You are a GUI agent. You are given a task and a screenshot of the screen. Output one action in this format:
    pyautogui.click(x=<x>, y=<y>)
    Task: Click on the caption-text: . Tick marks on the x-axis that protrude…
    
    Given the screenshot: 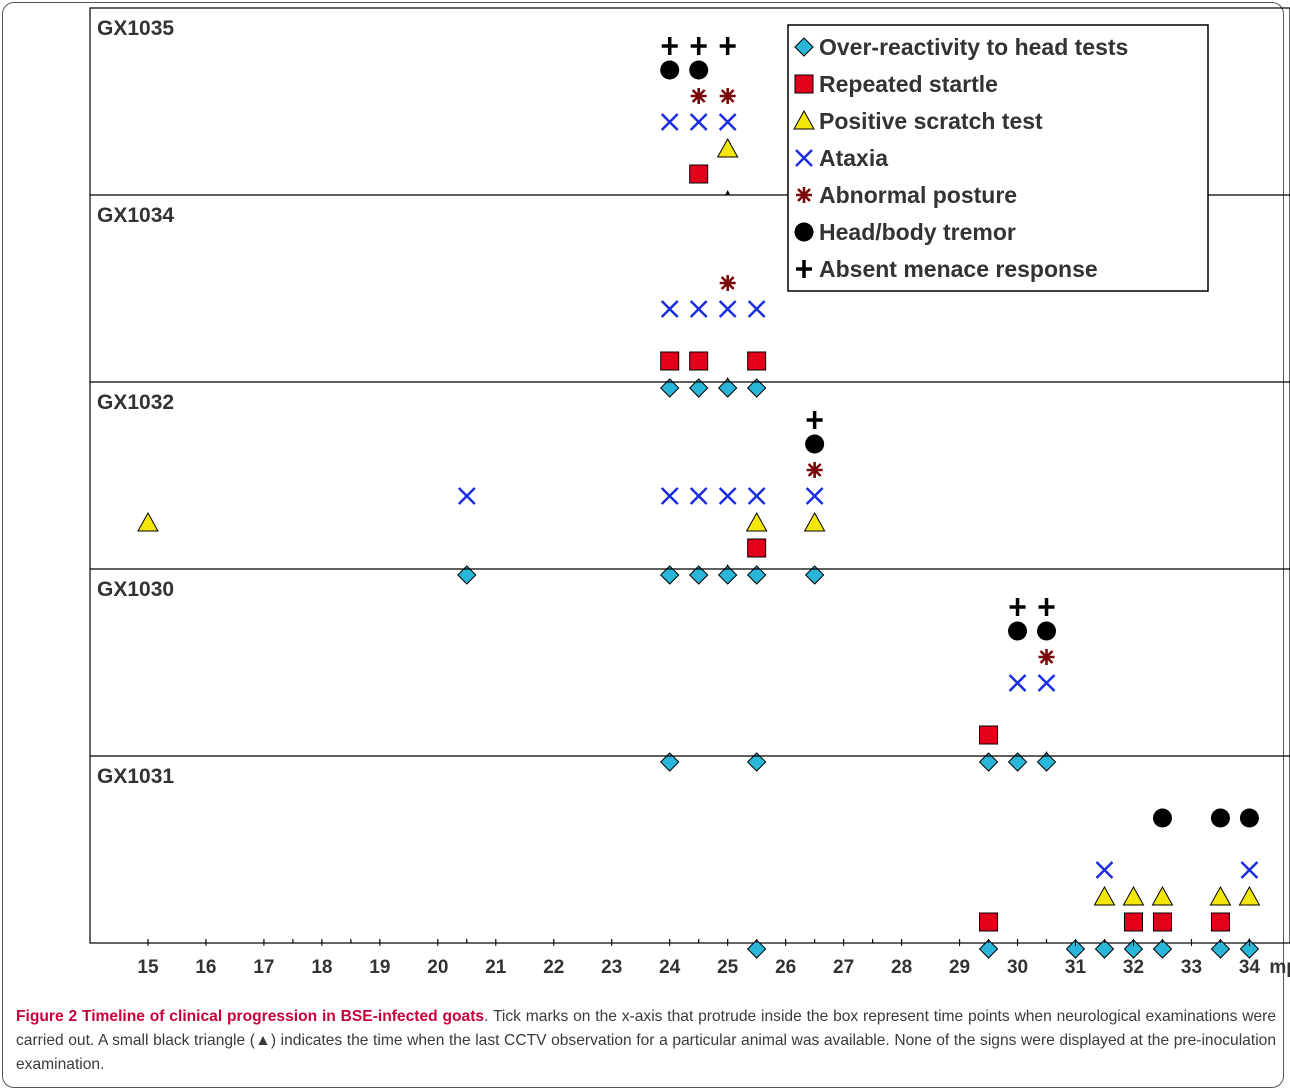 What is the action you would take?
    pyautogui.click(x=646, y=1040)
    